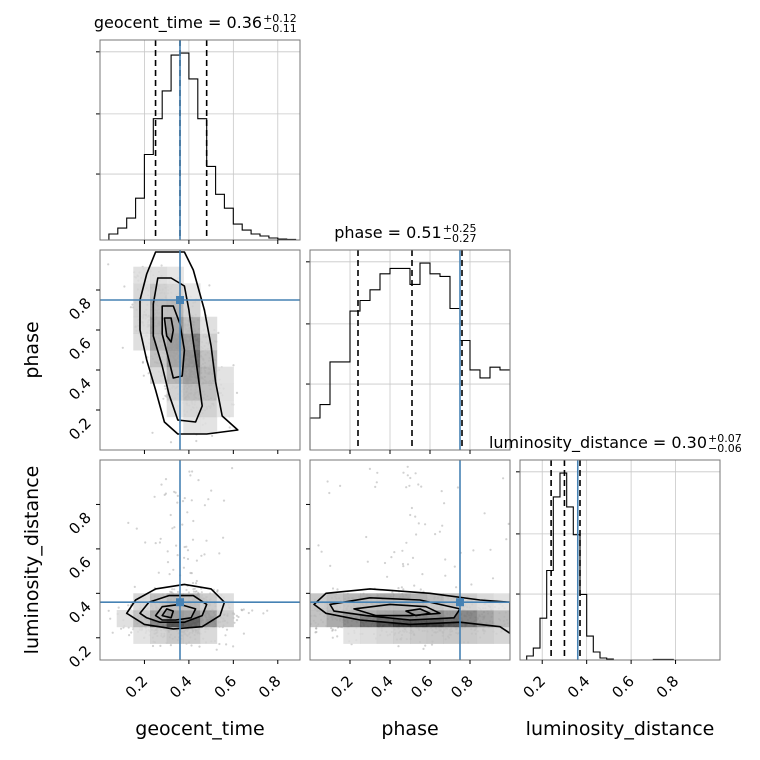 Image resolution: width=760 pixels, height=760 pixels. What do you see at coordinates (409, 356) in the screenshot?
I see `histogram-phase` at bounding box center [409, 356].